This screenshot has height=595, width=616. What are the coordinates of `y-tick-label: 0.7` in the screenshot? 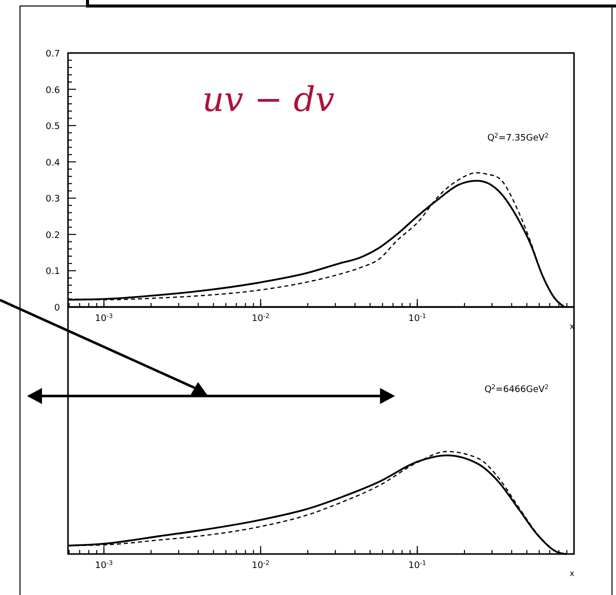 It's located at (53, 55).